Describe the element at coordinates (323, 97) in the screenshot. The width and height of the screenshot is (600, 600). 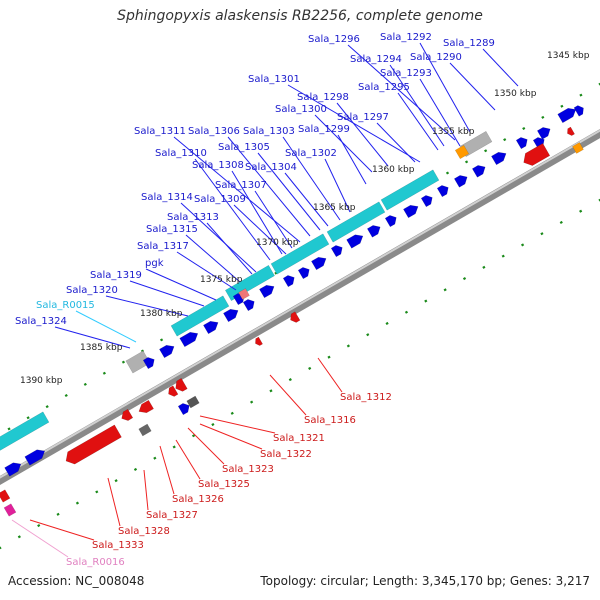
I see `gene-label: Sala_1298` at that location.